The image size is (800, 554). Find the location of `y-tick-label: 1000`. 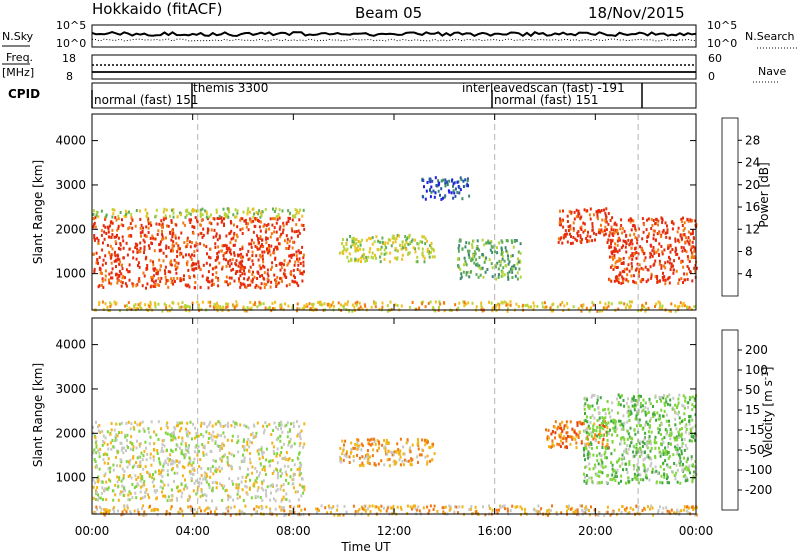

y-tick-label: 1000 is located at coordinates (70, 274).